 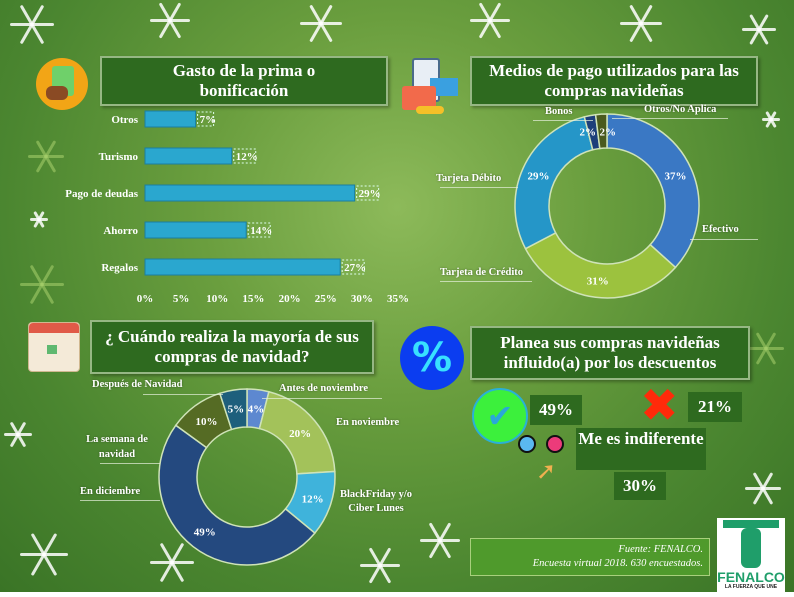 I want to click on bar-category-label: Ahorro, so click(x=120, y=231).